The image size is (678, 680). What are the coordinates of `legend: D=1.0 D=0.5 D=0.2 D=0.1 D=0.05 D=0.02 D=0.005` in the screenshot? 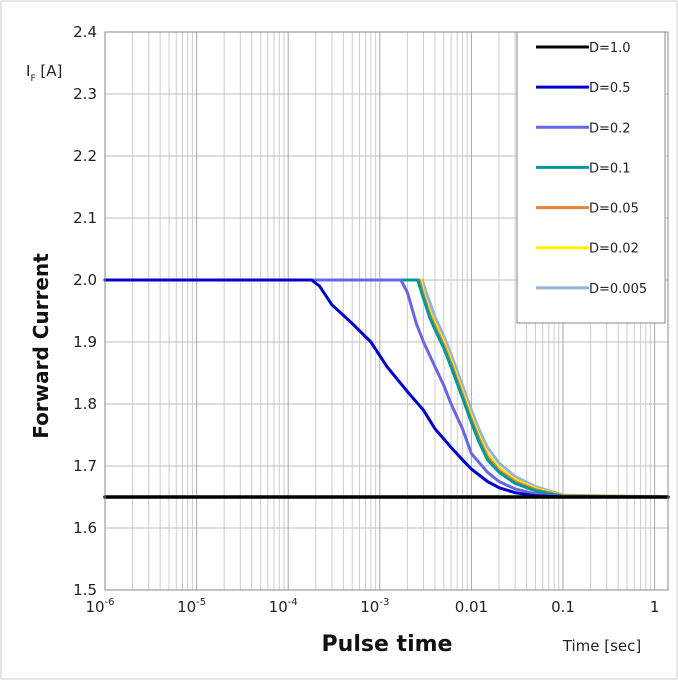 It's located at (591, 177).